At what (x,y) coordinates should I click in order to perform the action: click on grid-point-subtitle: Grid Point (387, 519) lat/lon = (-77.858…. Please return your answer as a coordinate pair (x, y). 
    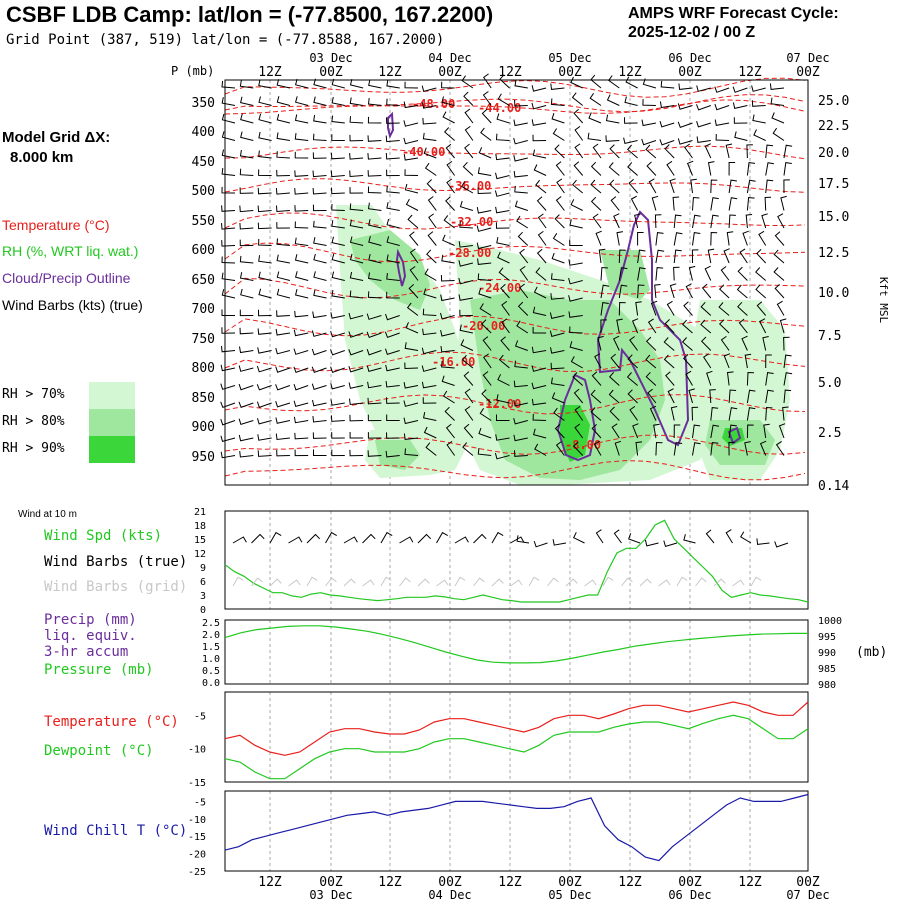
    Looking at the image, I should click on (225, 40).